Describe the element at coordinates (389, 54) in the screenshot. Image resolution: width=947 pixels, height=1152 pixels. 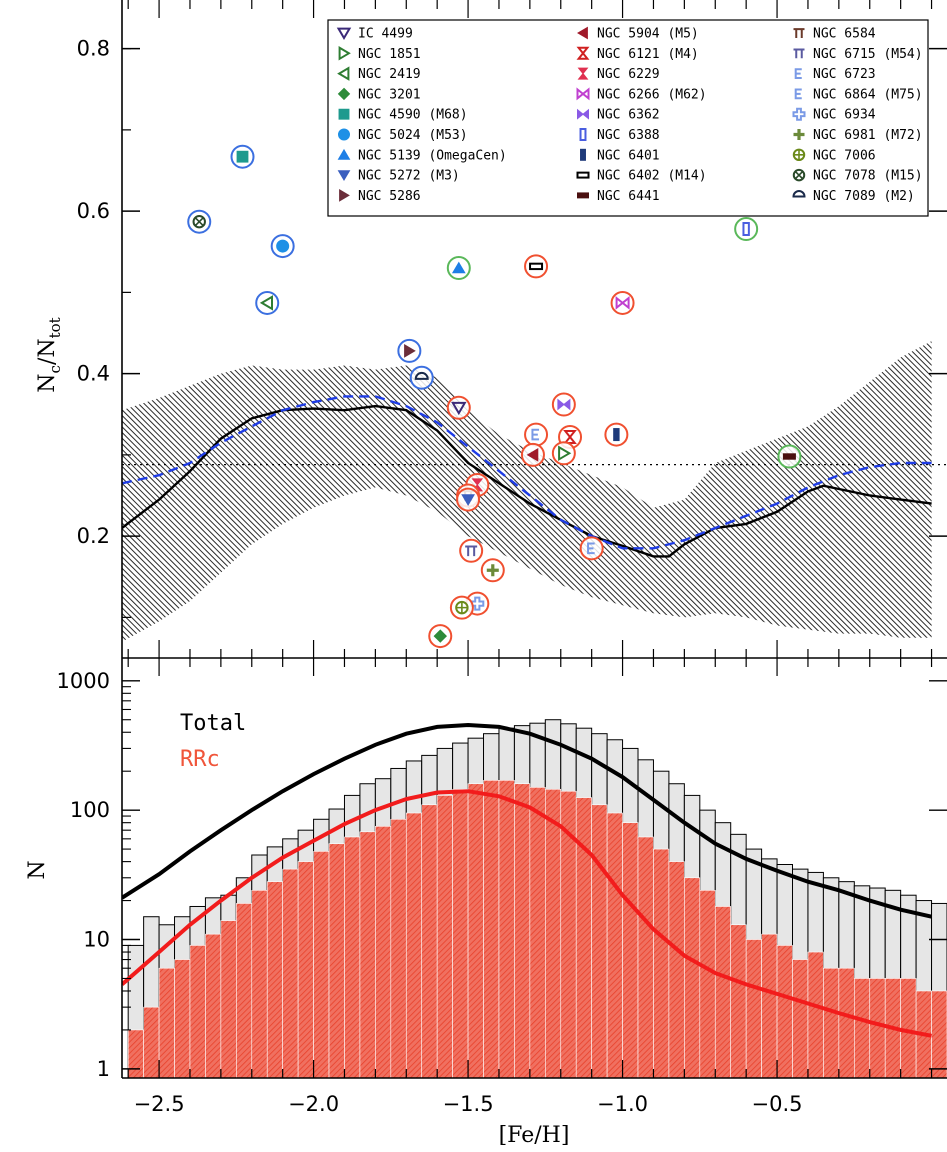
I see `legend-label: NGC 1851` at that location.